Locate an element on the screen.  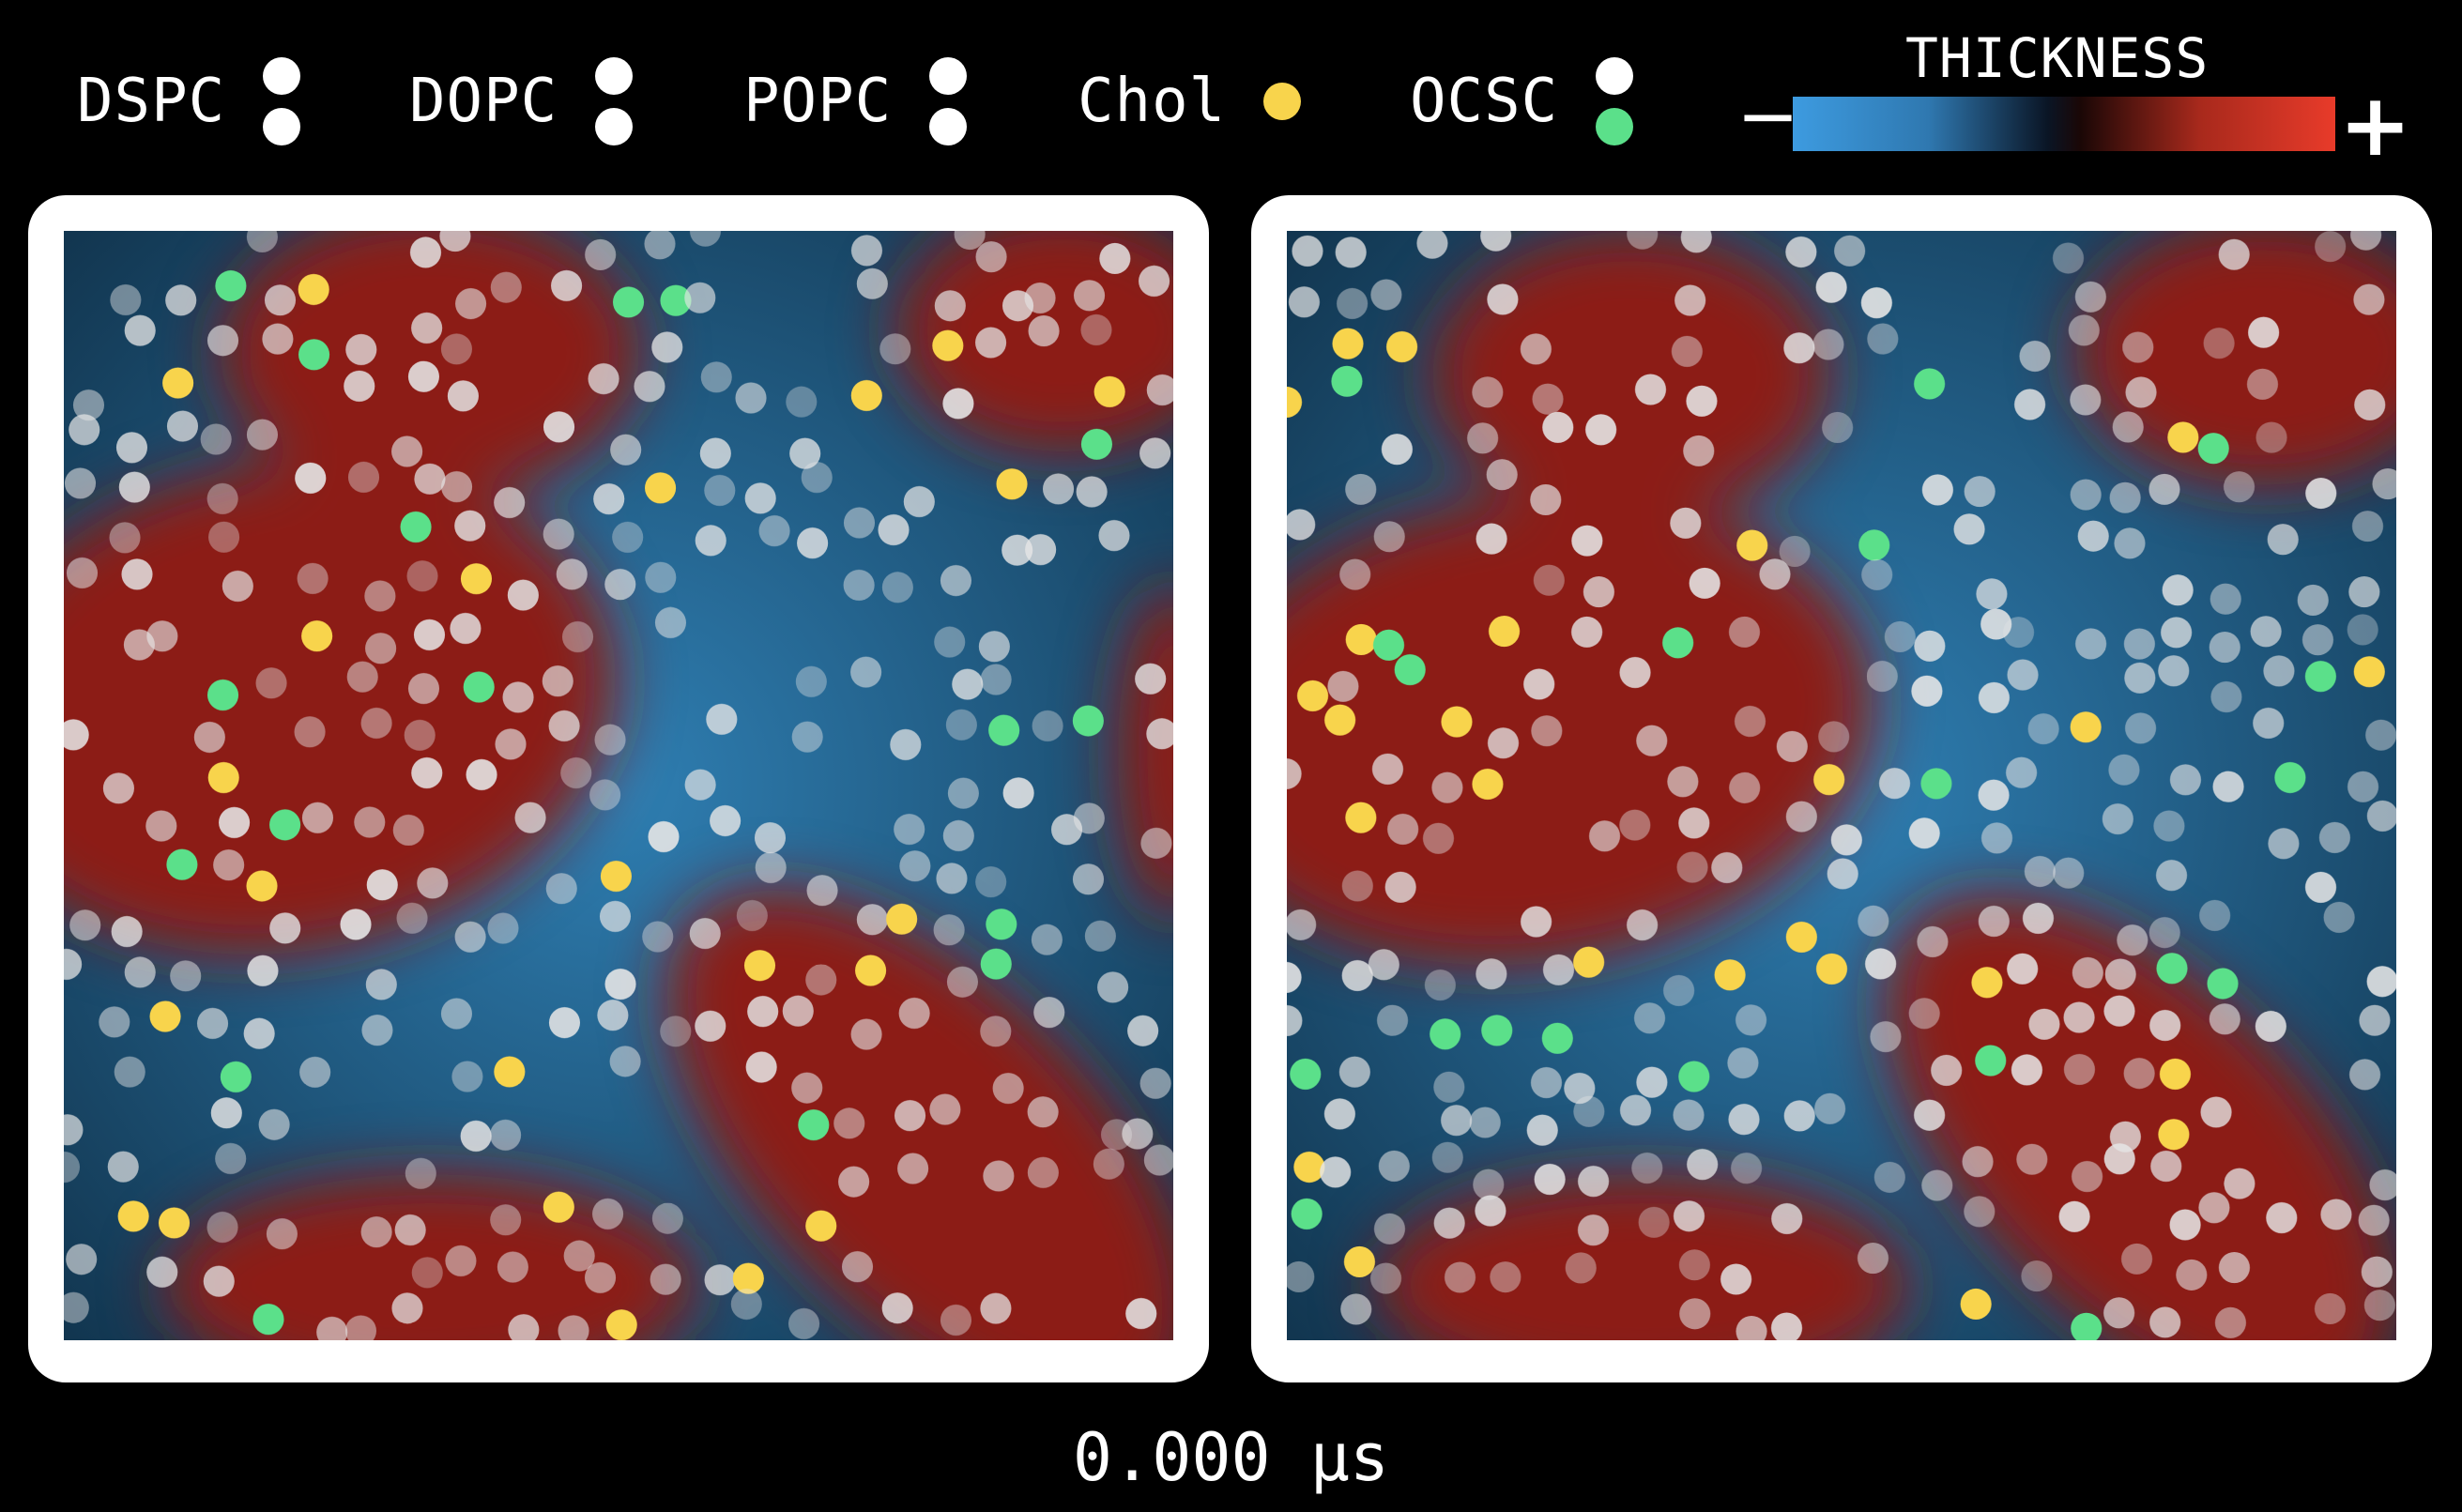
legend-dot-ocsc-top is located at coordinates (1615, 76).